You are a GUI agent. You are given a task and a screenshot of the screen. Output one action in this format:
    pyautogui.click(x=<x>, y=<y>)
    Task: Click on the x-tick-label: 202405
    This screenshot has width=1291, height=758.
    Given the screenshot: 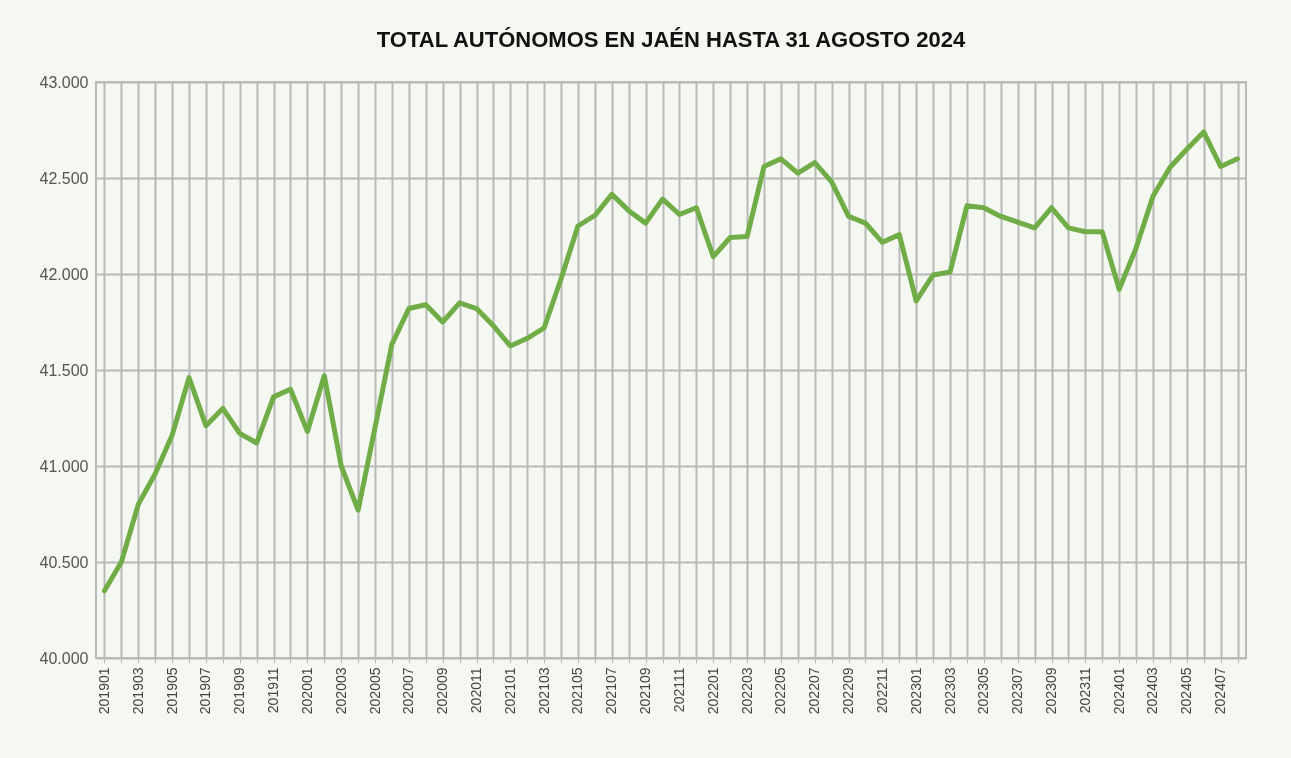 What is the action you would take?
    pyautogui.click(x=1186, y=691)
    